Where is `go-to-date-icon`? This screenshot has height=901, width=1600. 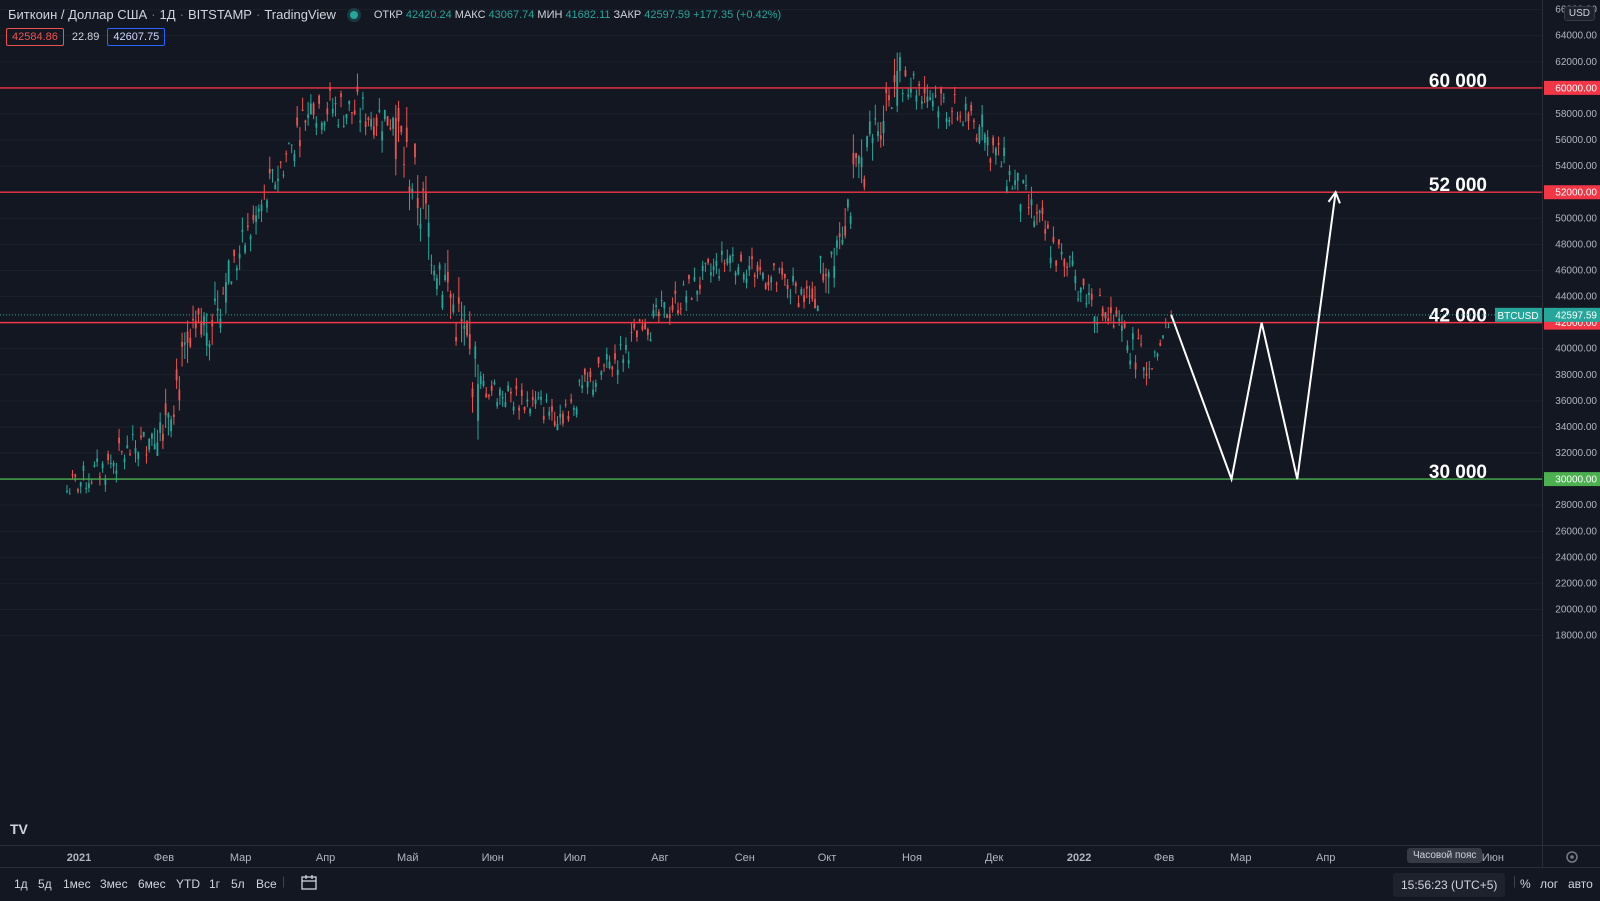
go-to-date-icon is located at coordinates (309, 884).